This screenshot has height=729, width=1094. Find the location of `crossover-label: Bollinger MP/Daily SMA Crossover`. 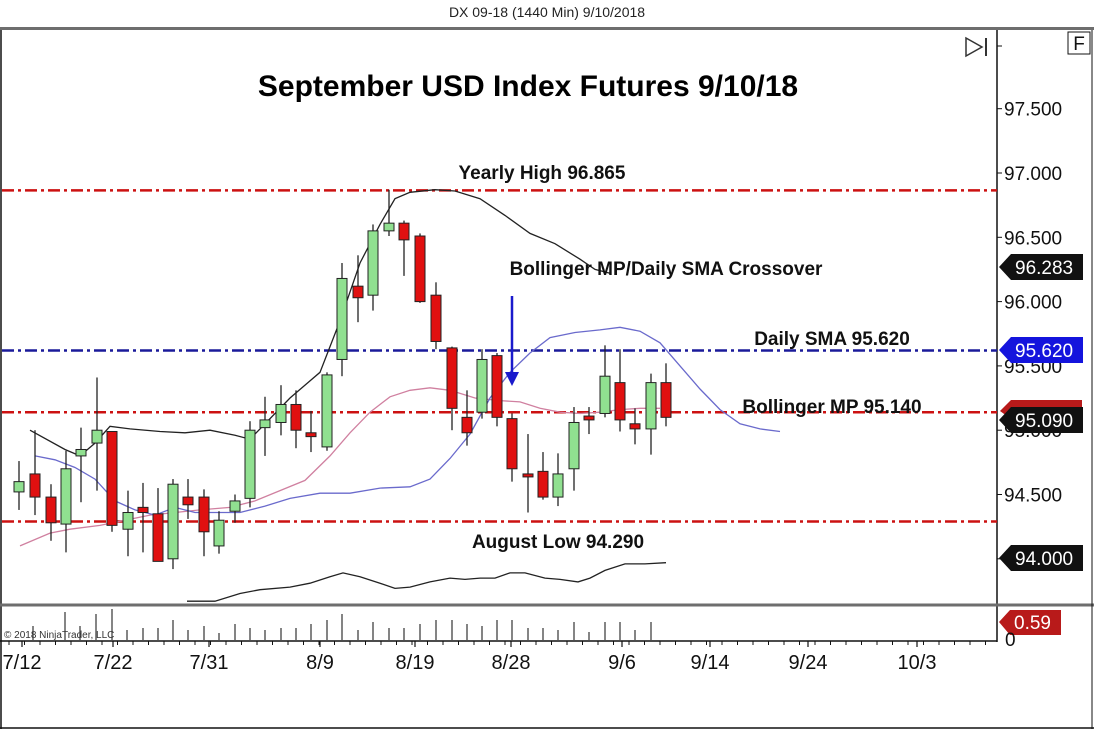

crossover-label: Bollinger MP/Daily SMA Crossover is located at coordinates (666, 269).